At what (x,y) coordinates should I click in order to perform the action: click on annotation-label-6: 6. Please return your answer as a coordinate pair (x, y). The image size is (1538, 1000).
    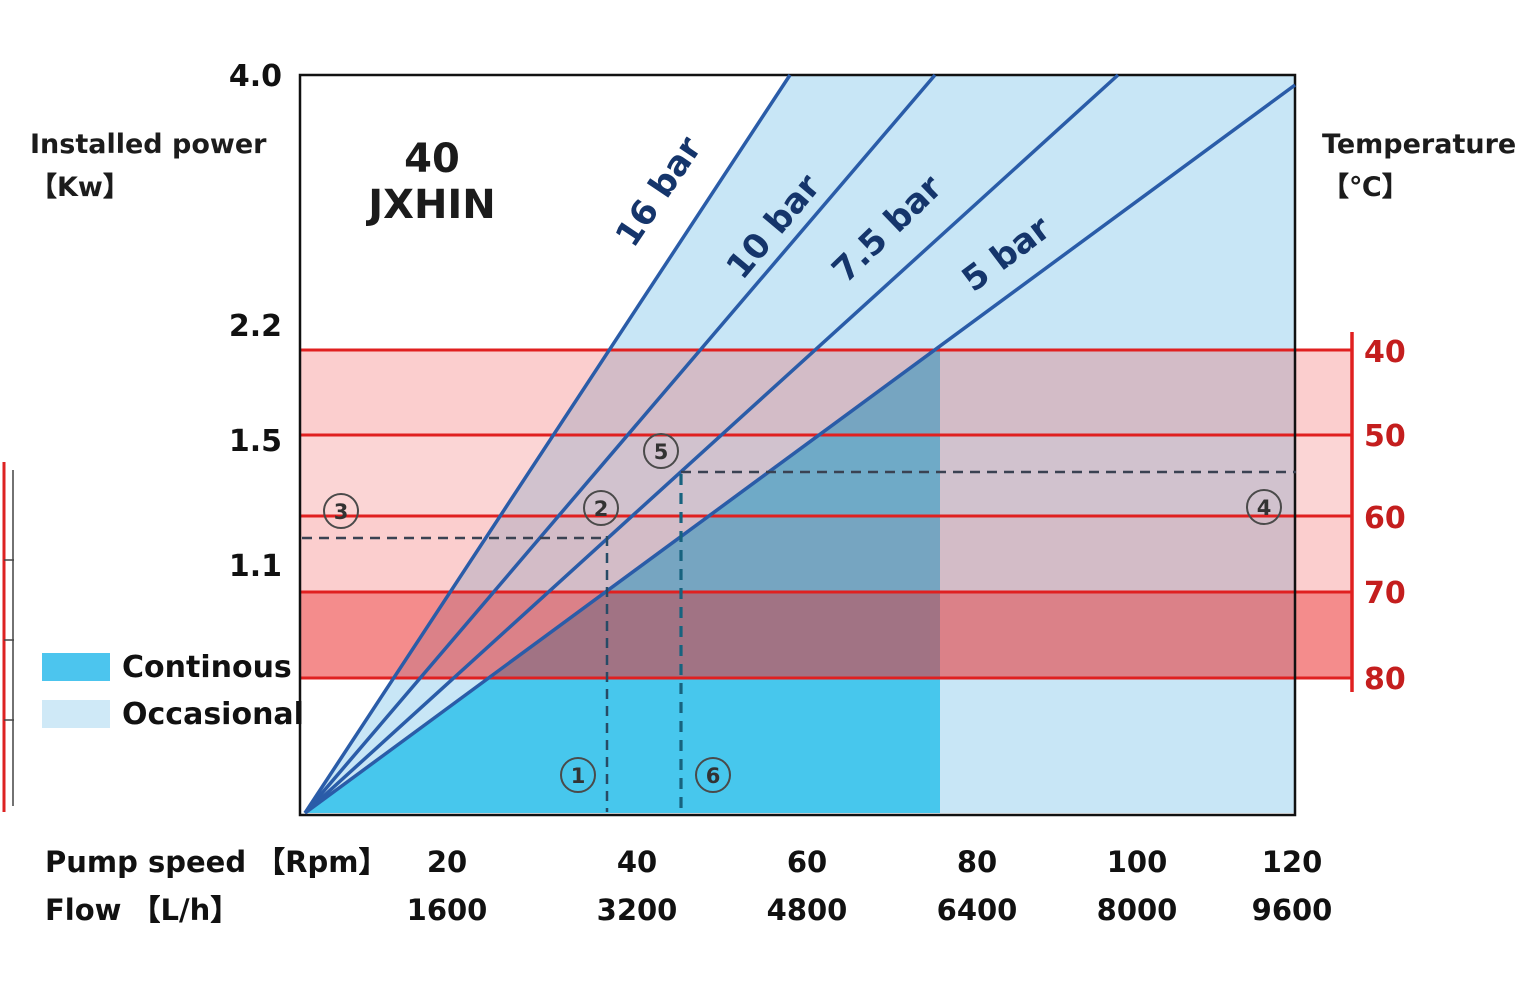
    Looking at the image, I should click on (713, 776).